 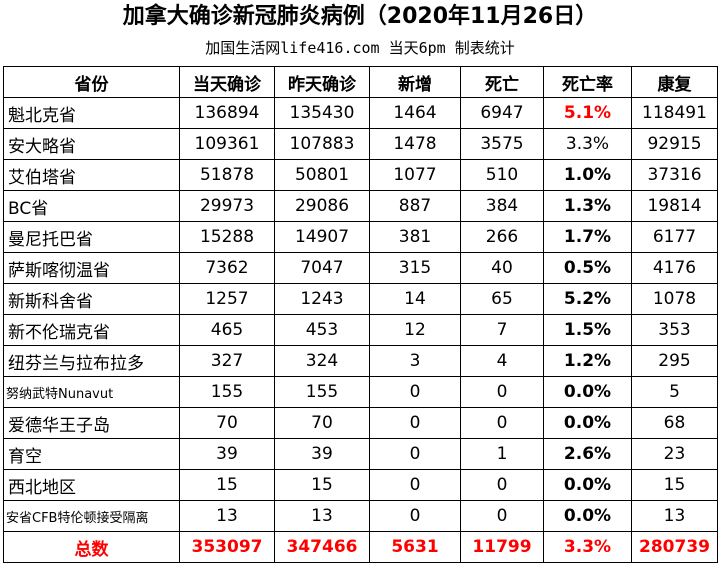 I want to click on row-deaths: 40, so click(x=502, y=268).